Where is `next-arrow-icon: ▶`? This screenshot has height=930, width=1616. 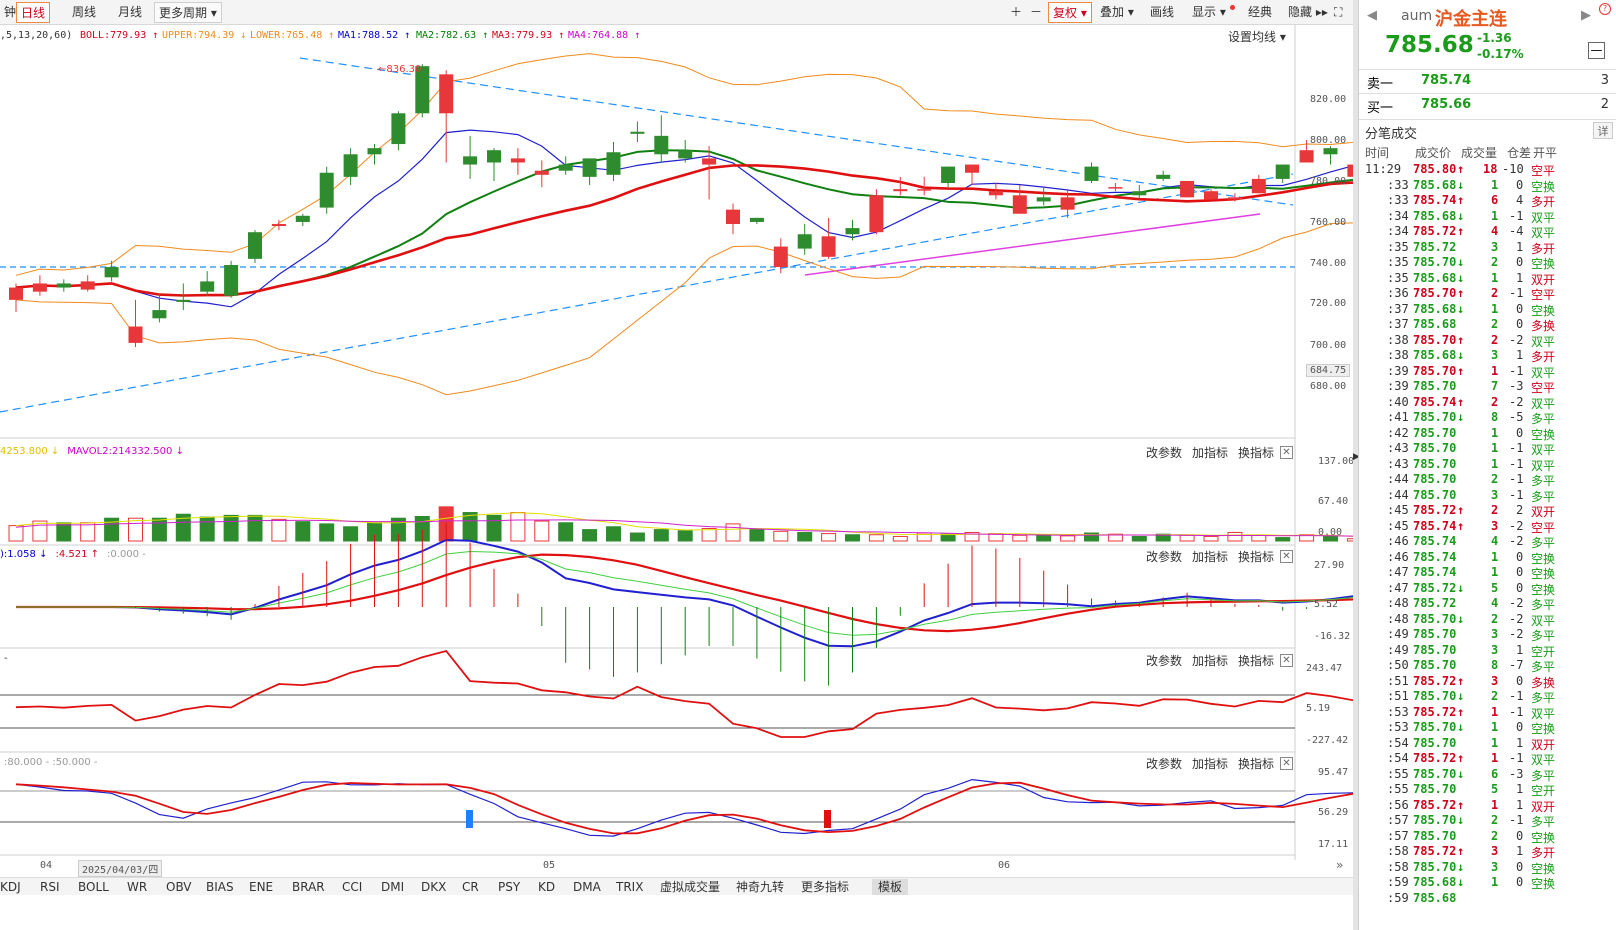
next-arrow-icon: ▶ is located at coordinates (1586, 15).